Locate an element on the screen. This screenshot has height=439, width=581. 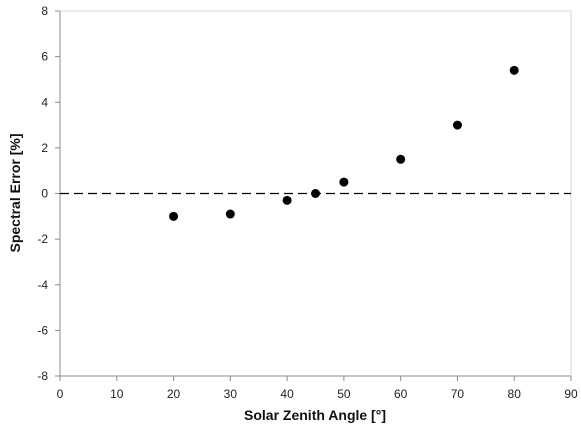
x-tick-label: 60 is located at coordinates (401, 394).